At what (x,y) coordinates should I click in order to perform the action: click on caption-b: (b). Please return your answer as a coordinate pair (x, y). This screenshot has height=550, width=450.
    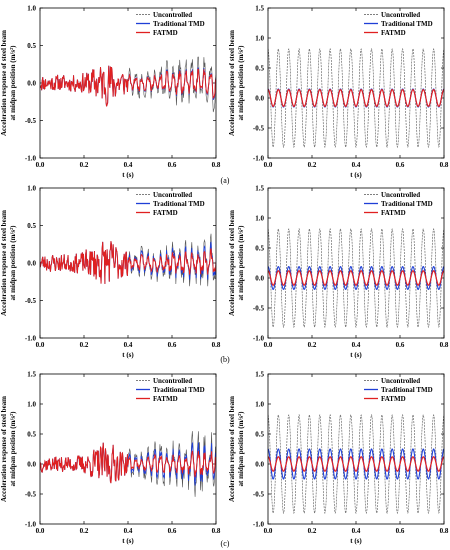
    Looking at the image, I should click on (225, 359).